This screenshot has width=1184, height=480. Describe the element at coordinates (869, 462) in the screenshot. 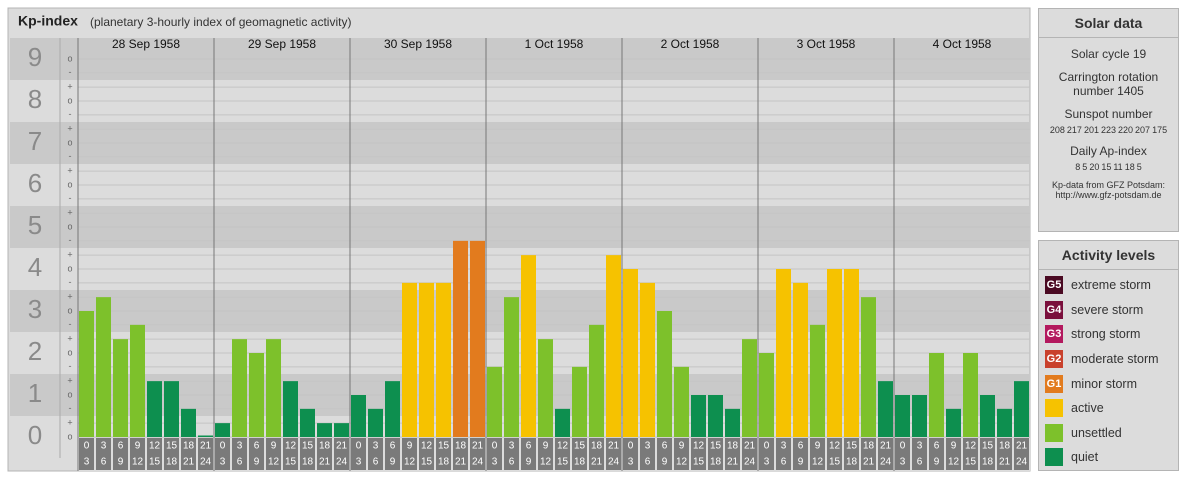

I see `x-tick-label: 21` at that location.